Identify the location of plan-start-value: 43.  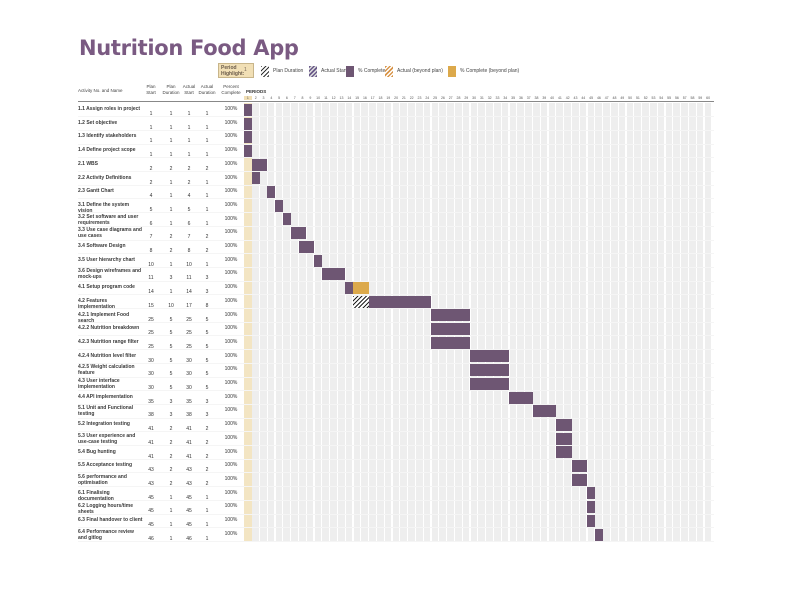
(151, 470).